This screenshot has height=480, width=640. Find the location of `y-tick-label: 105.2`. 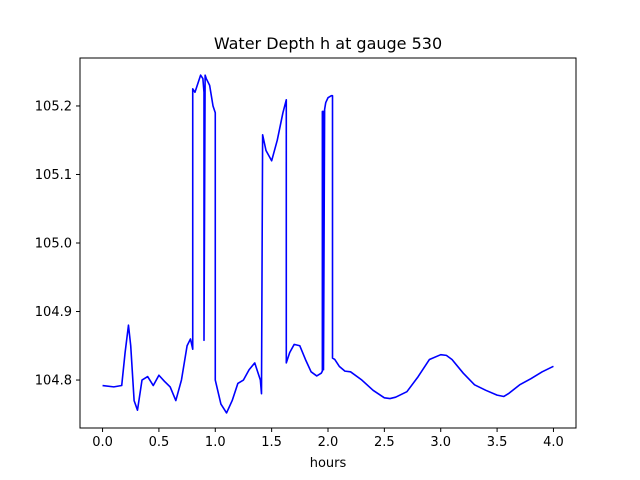

y-tick-label: 105.2 is located at coordinates (53, 106).